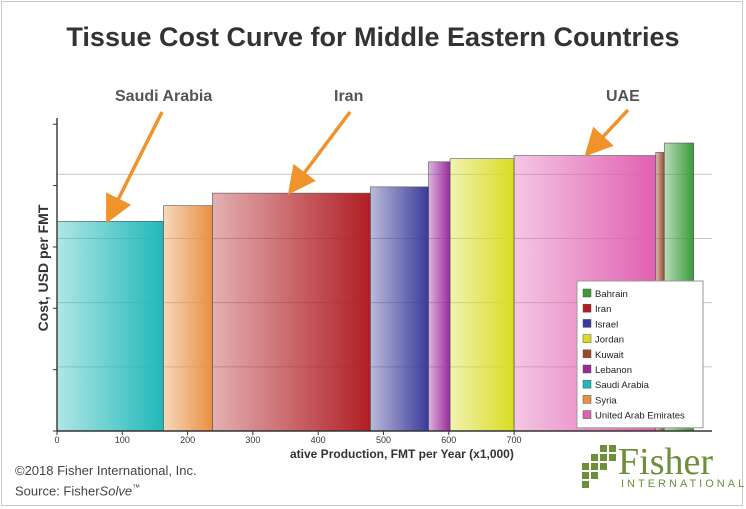  What do you see at coordinates (56, 440) in the screenshot?
I see `x-tick-label: 0` at bounding box center [56, 440].